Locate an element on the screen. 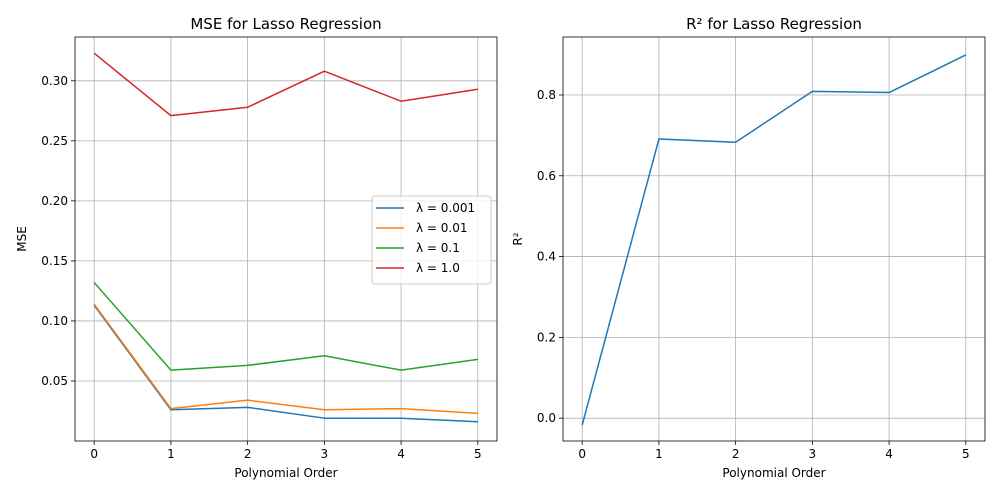 The width and height of the screenshot is (1000, 504). y-tick-label: 0.30 is located at coordinates (54, 81).